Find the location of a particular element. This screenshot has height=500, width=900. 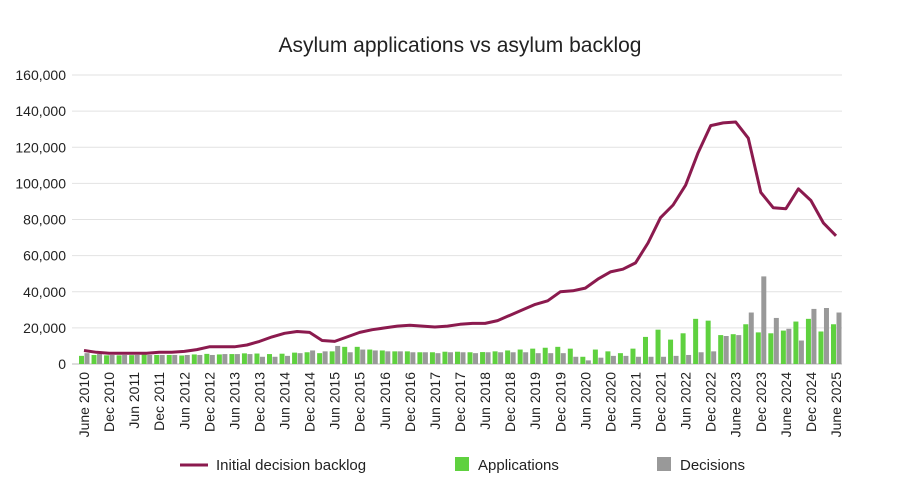

legend-swatch-applications is located at coordinates (462, 464).